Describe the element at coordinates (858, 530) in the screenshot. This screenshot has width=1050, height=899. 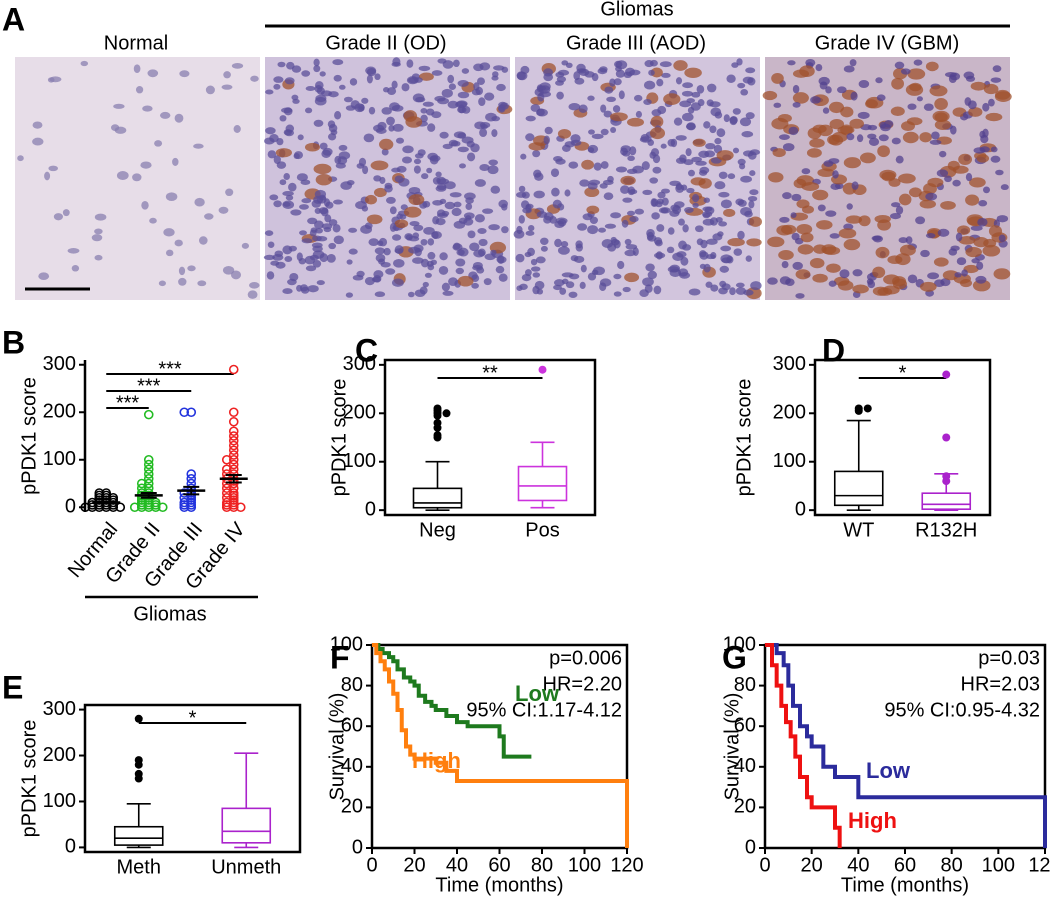
I see `x-tick-label: WT` at that location.